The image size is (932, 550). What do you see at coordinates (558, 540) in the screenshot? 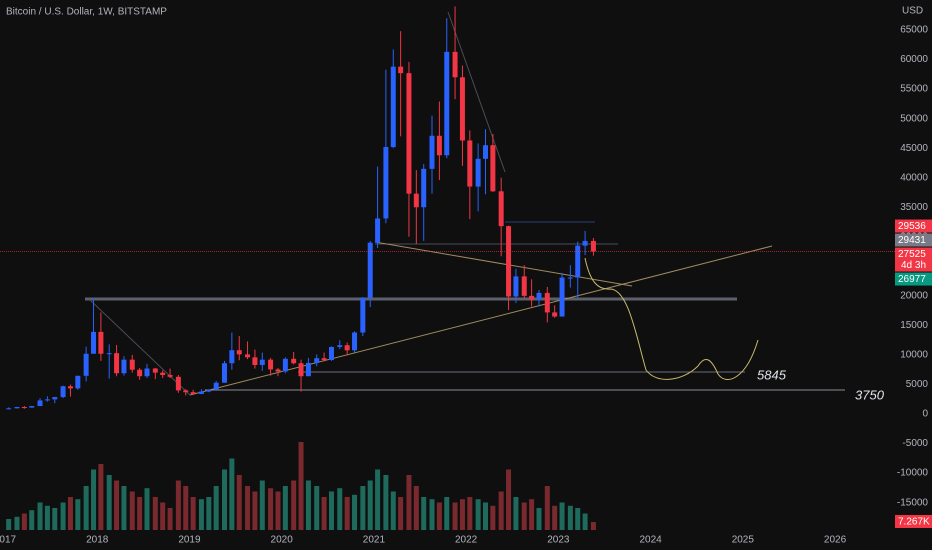
I see `x-tick-label: 2023` at bounding box center [558, 540].